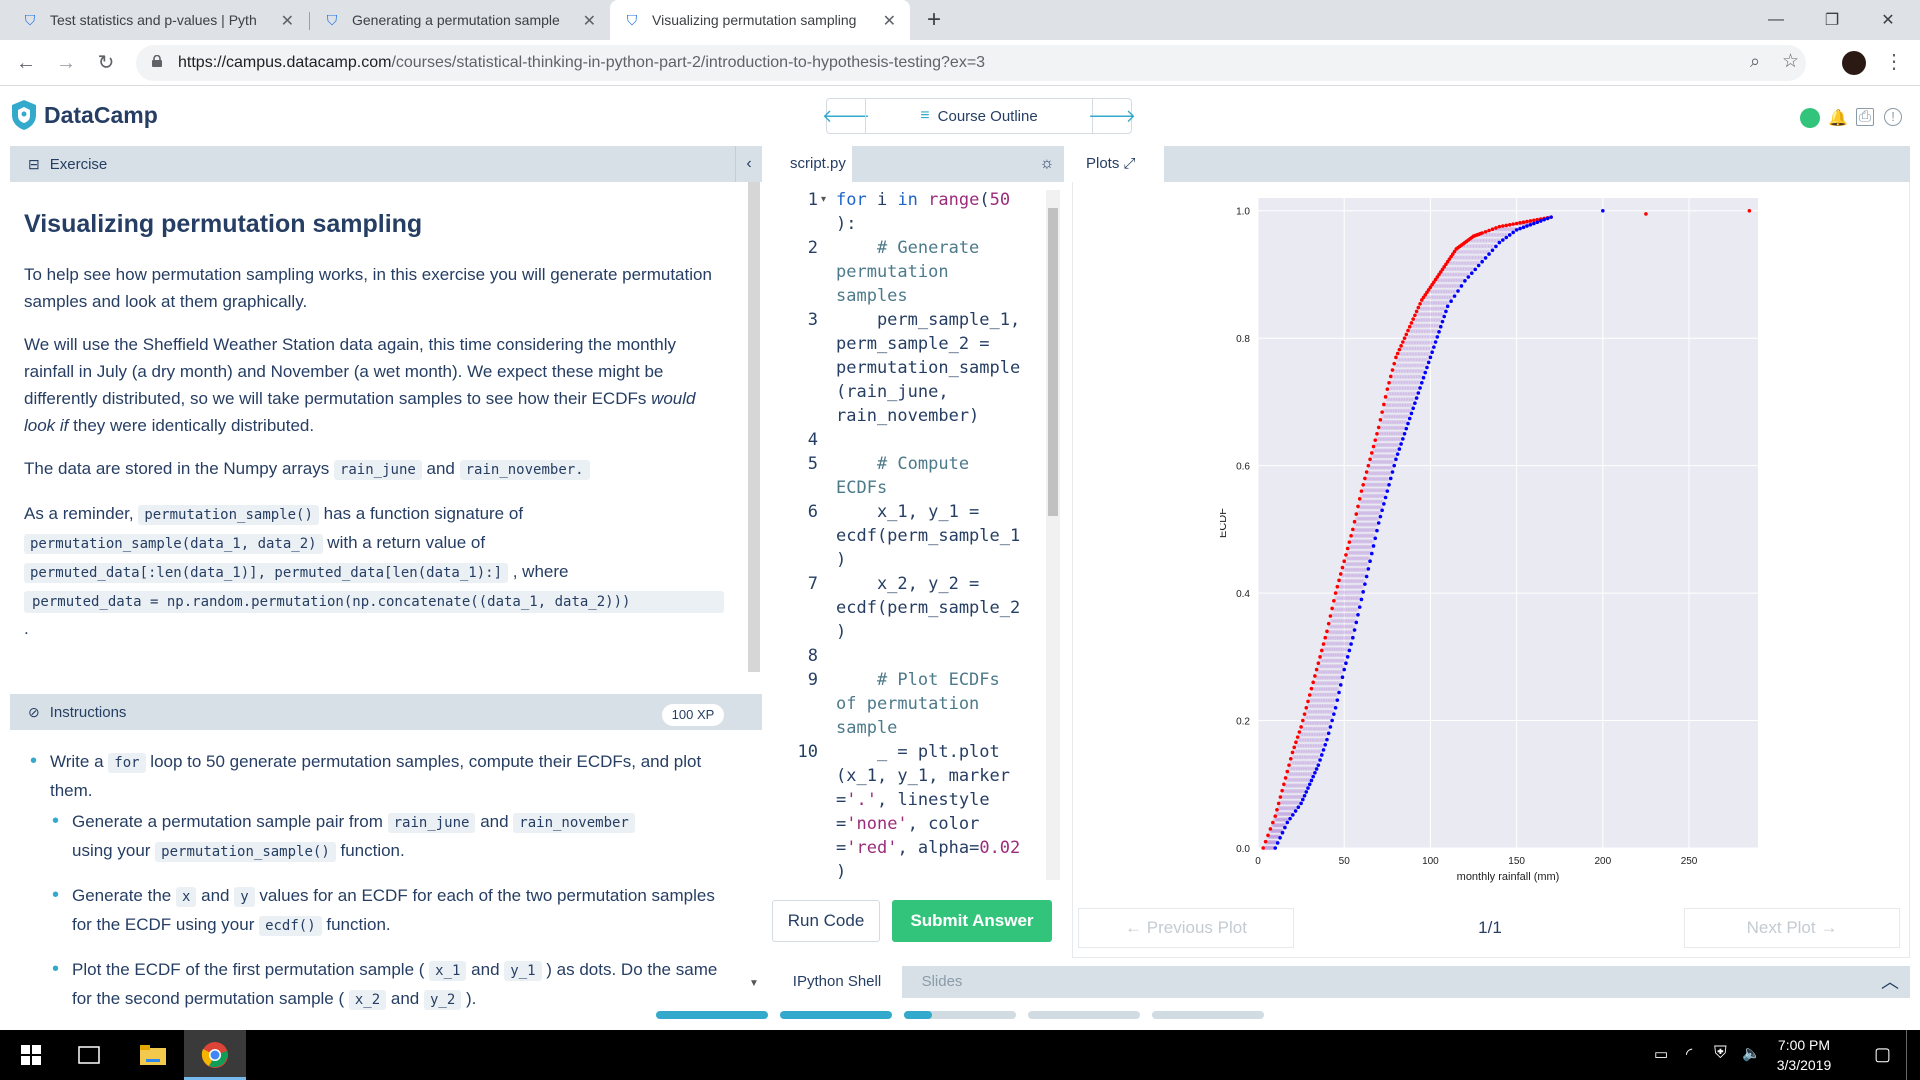  Describe the element at coordinates (158, 20) in the screenshot. I see `browser-tab: ⛉ Test statistics and p-values | Pyth ✕` at that location.